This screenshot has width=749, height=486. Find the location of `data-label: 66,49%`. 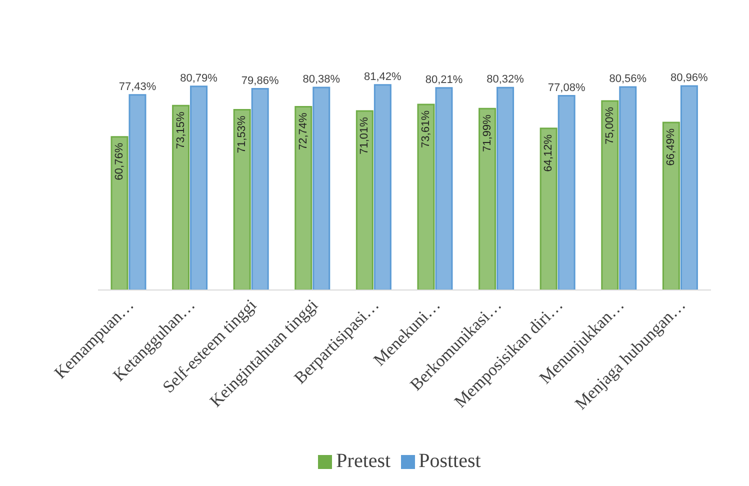

data-label: 66,49% is located at coordinates (671, 147).